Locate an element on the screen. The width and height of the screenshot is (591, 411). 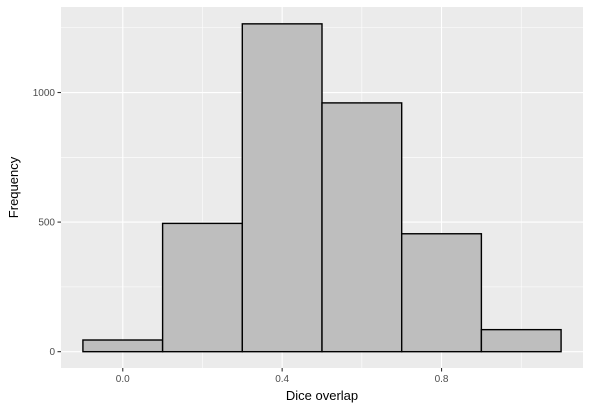
x-tick-label: 0.8 is located at coordinates (442, 379).